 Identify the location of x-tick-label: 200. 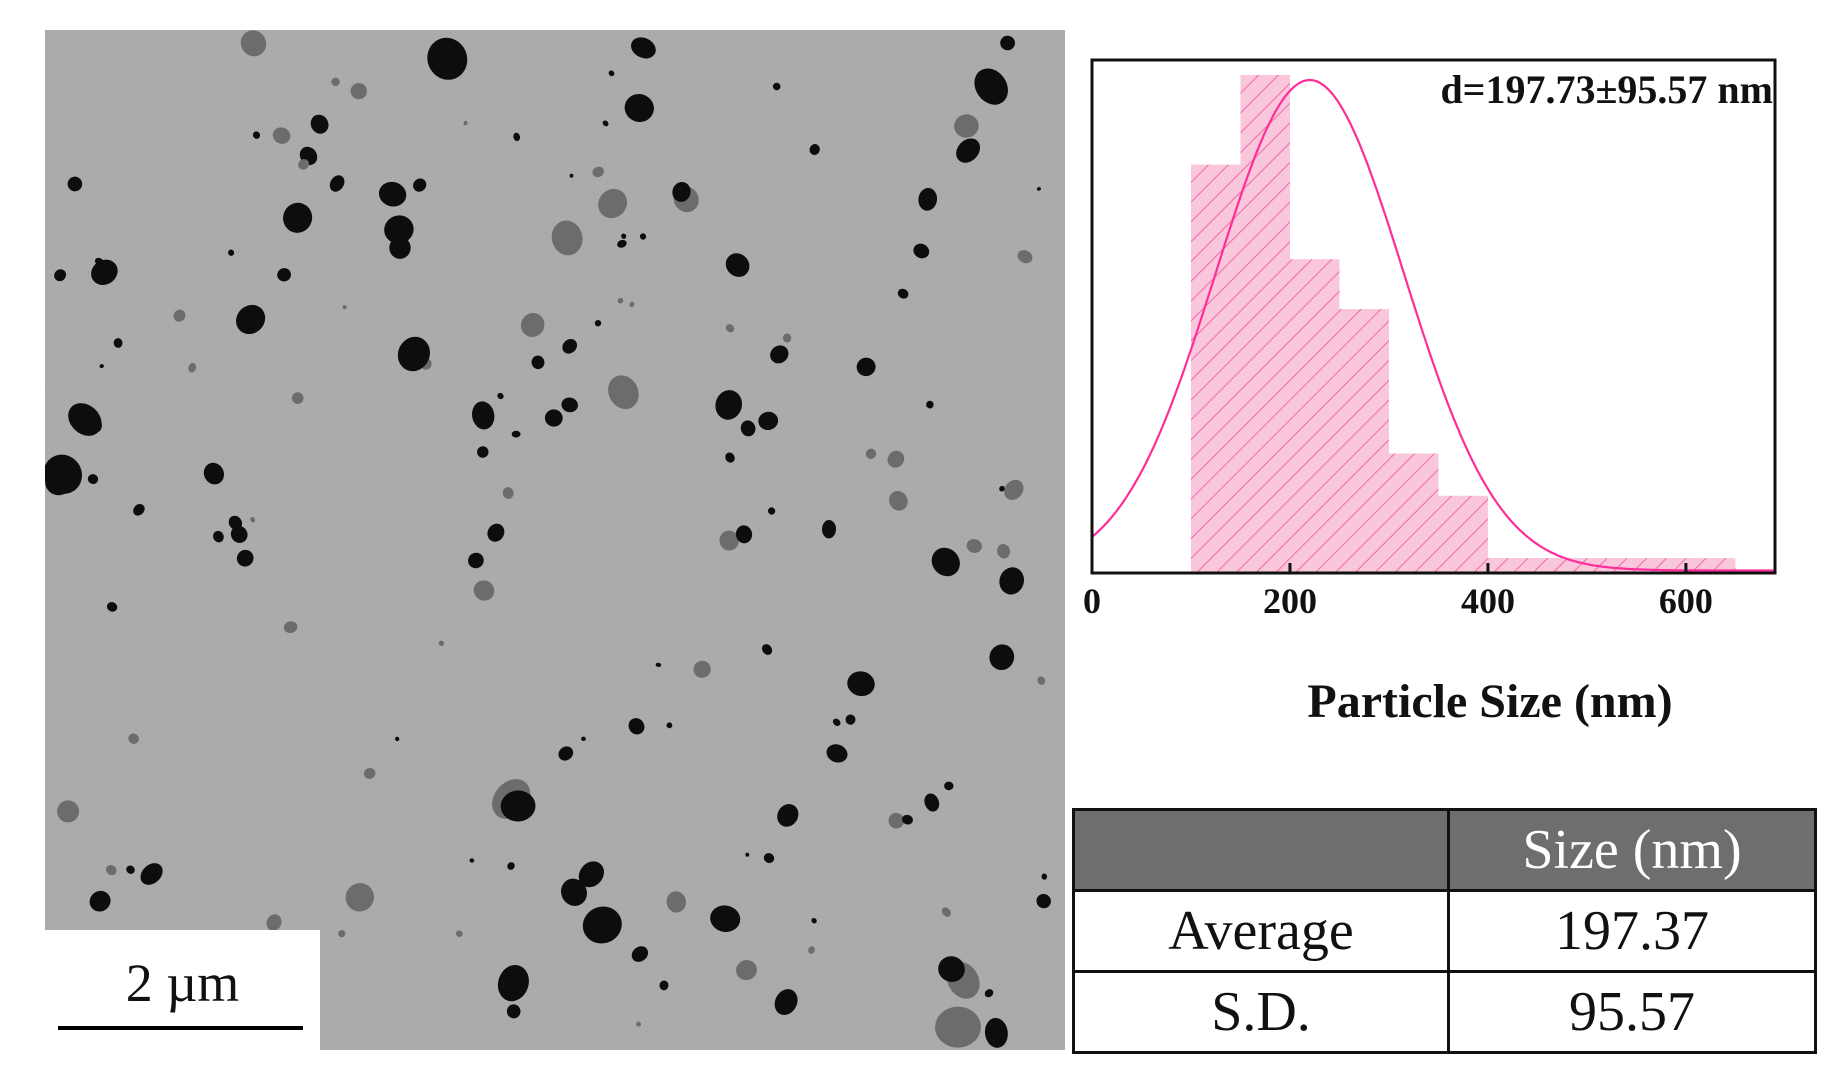
(1290, 601).